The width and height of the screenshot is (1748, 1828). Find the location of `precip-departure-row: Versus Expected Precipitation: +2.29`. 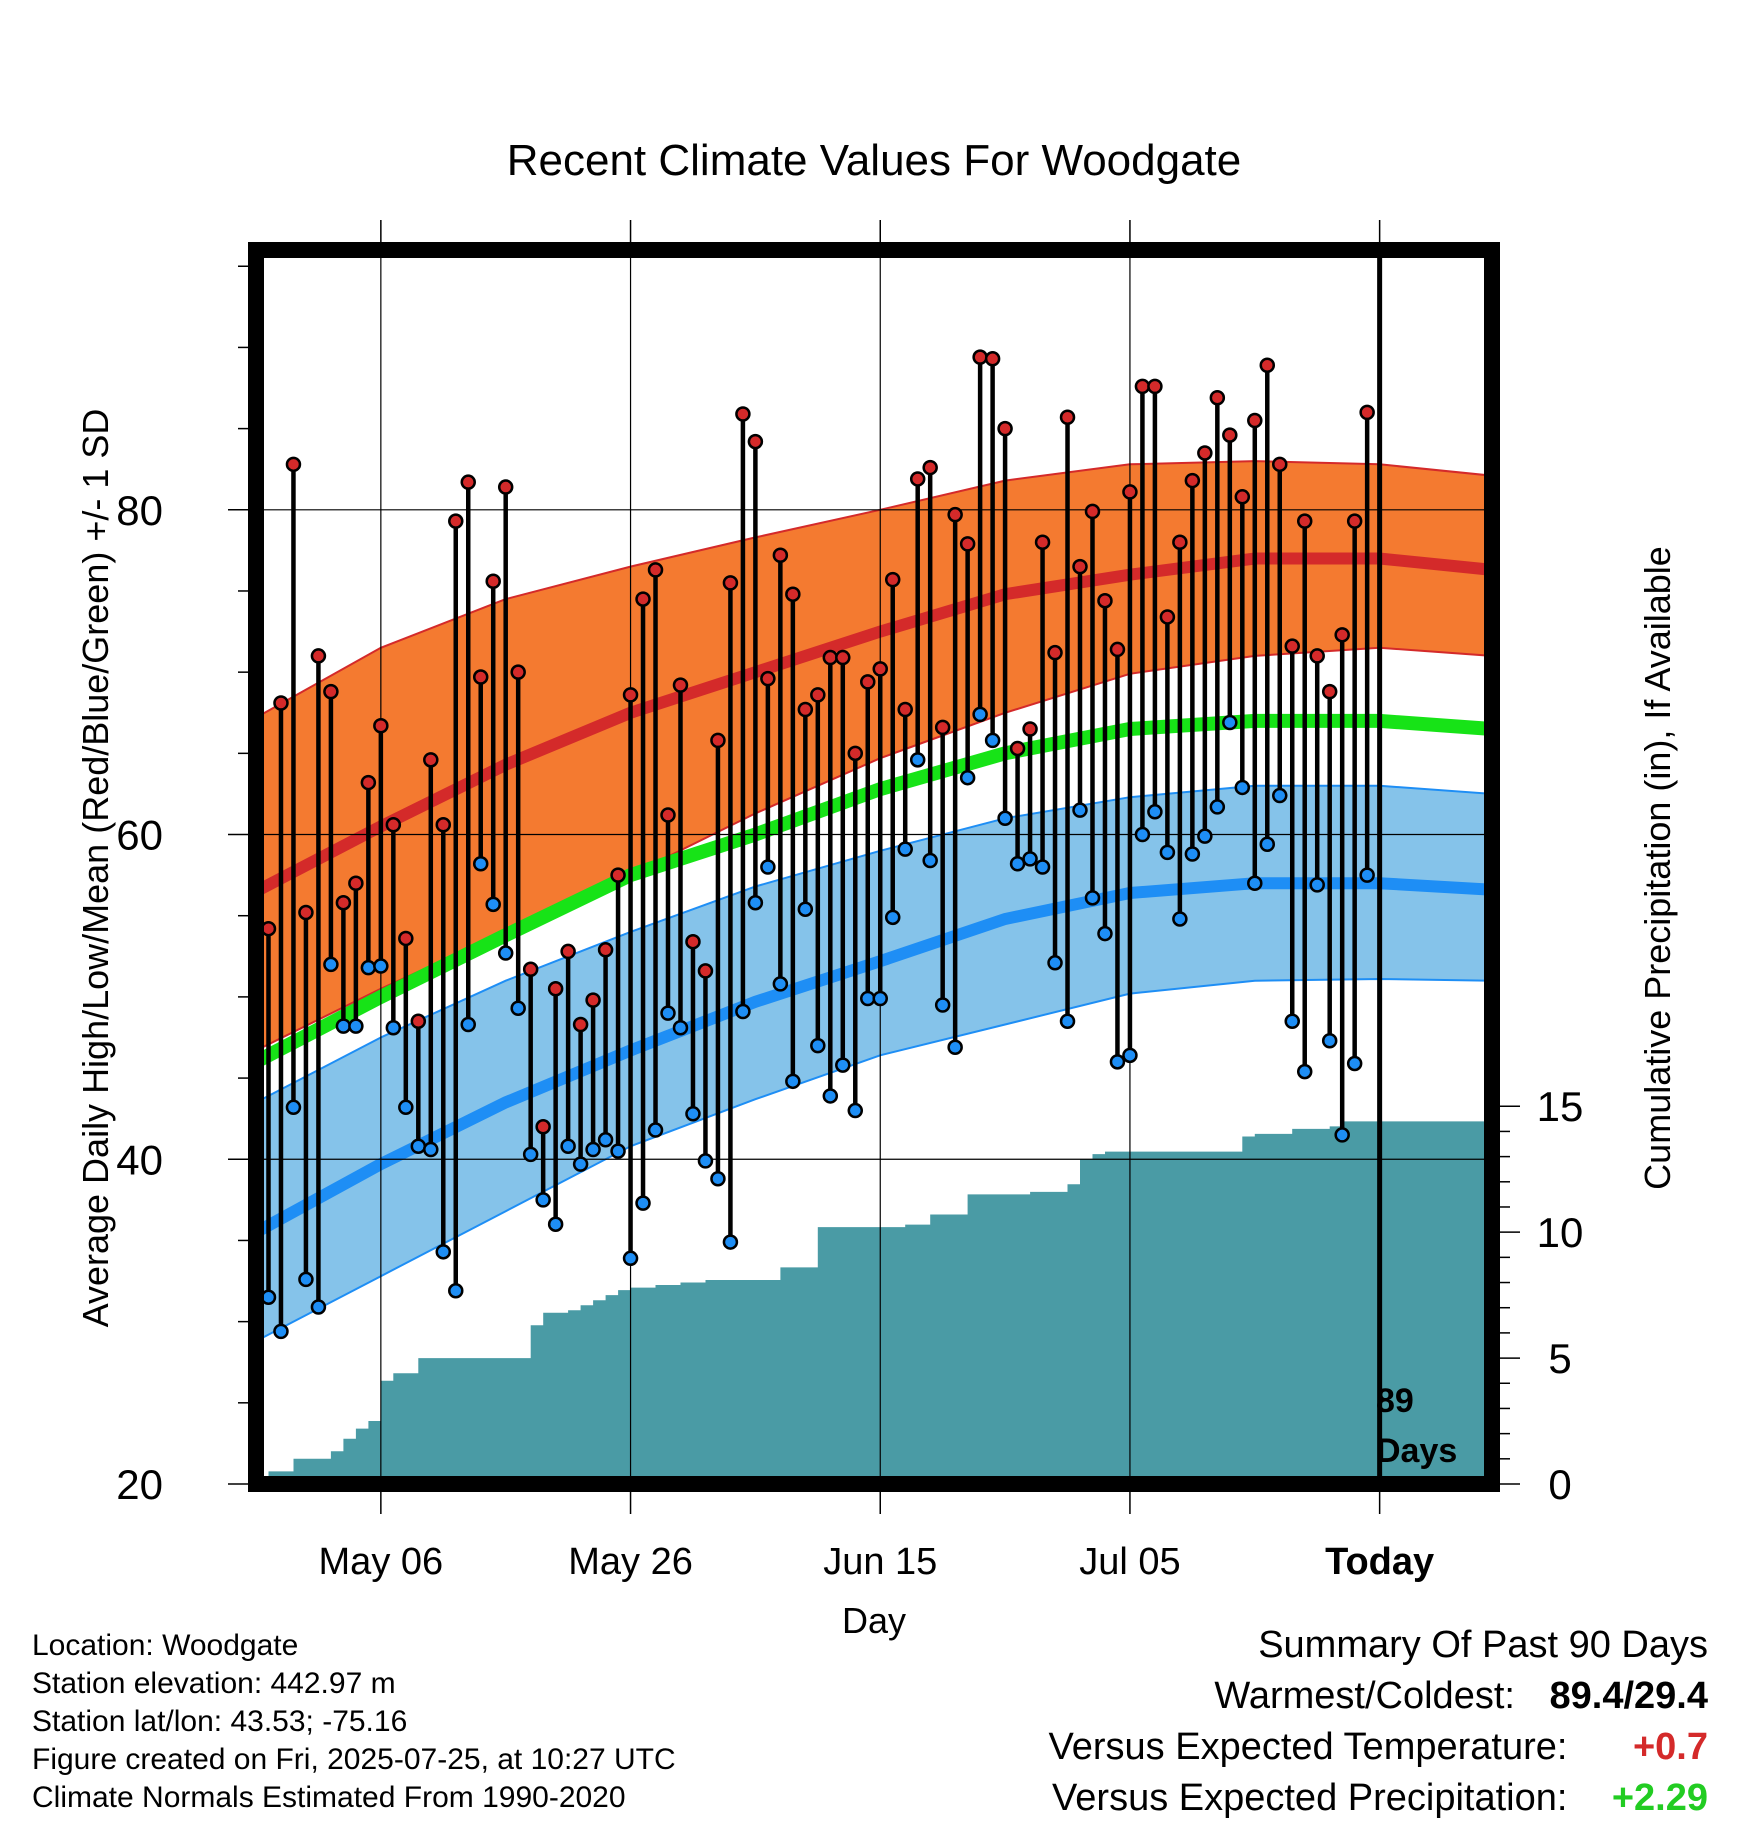

precip-departure-row: Versus Expected Precipitation: +2.29 is located at coordinates (1378, 1798).